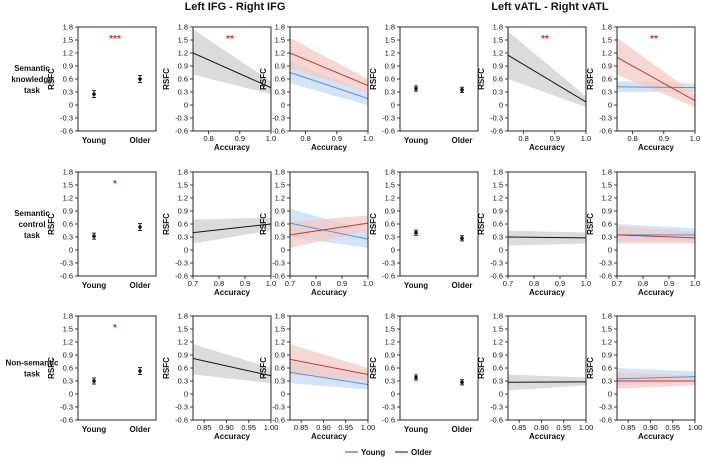 Image resolution: width=702 pixels, height=463 pixels. What do you see at coordinates (32, 90) in the screenshot?
I see `row-label-0-2: task` at bounding box center [32, 90].